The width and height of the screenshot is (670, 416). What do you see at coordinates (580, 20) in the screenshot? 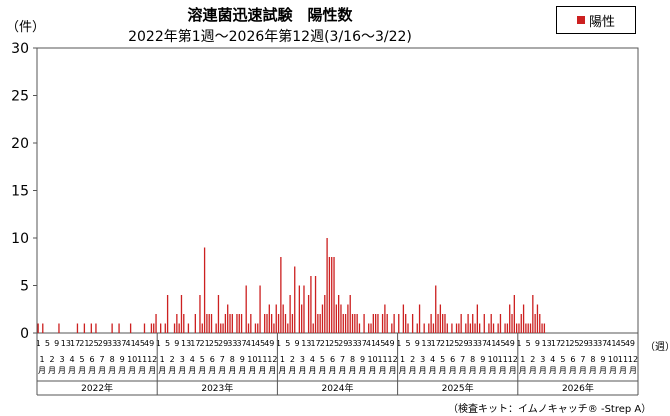
I see `legend-swatch` at bounding box center [580, 20].